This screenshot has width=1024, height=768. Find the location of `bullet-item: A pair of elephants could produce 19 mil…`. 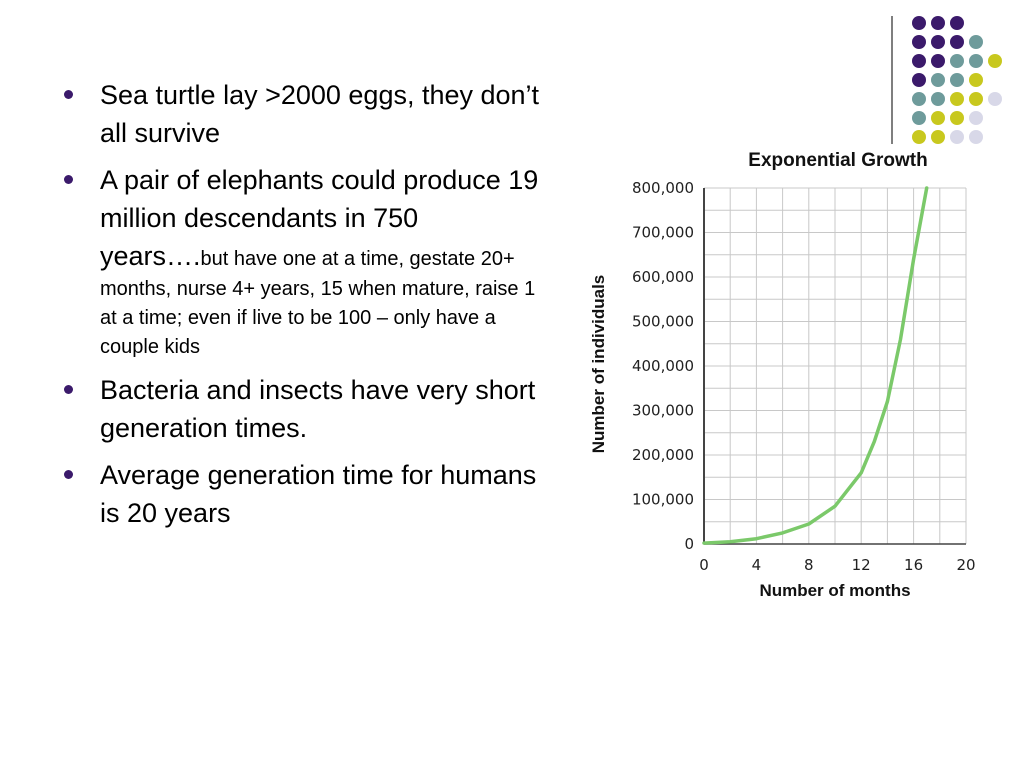

bullet-item: A pair of elephants could produce 19 mil… is located at coordinates (304, 261).